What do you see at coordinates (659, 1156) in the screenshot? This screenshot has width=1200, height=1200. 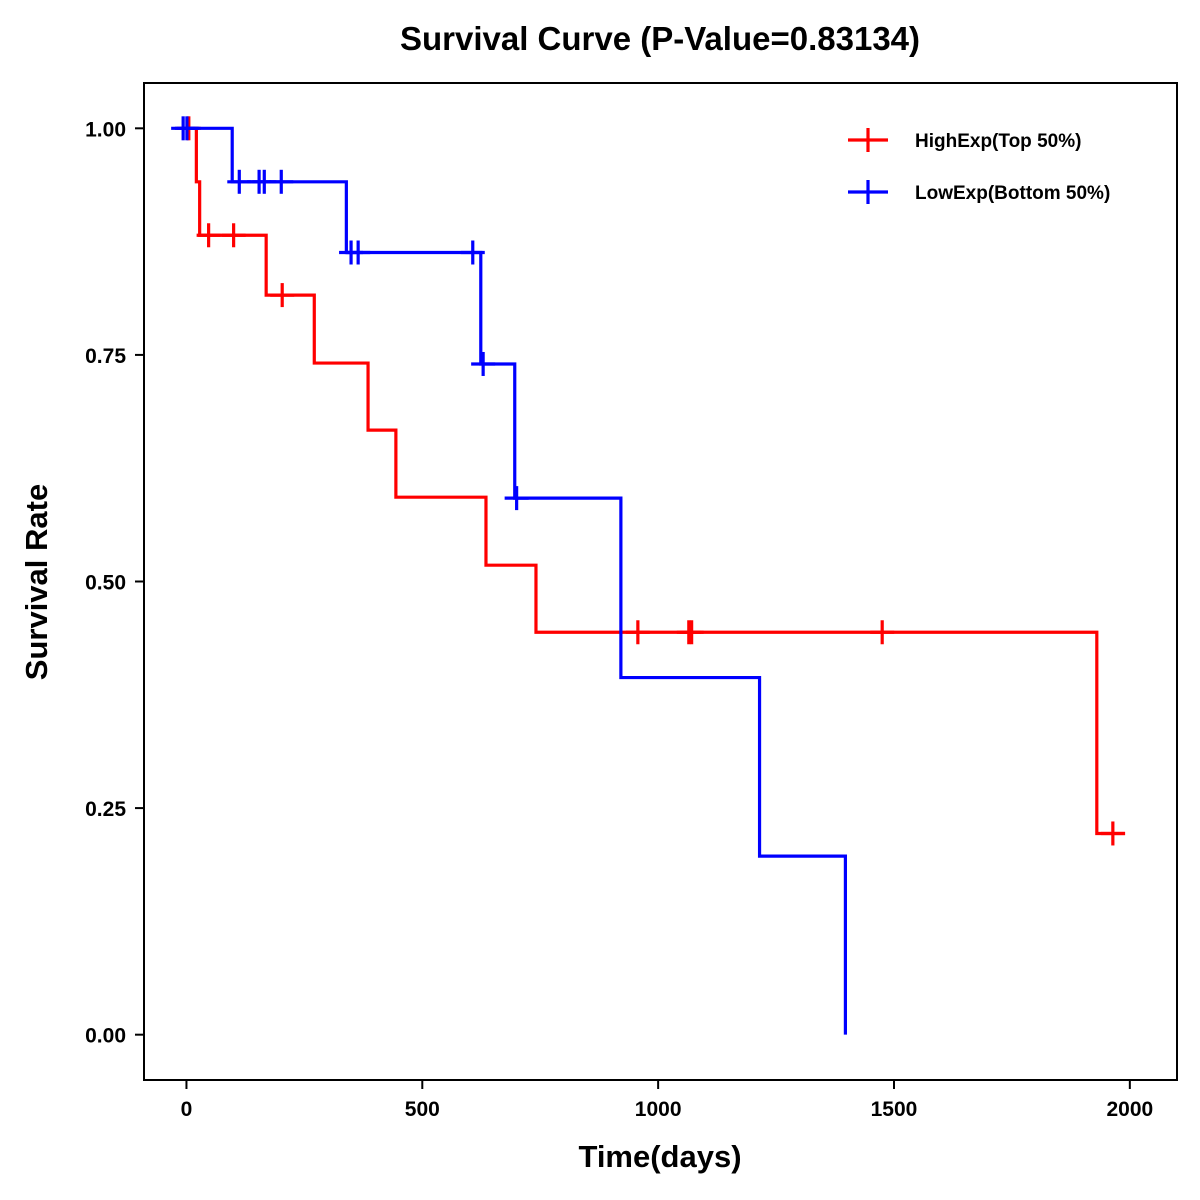 I see `x-axis-title: Time(days)` at bounding box center [659, 1156].